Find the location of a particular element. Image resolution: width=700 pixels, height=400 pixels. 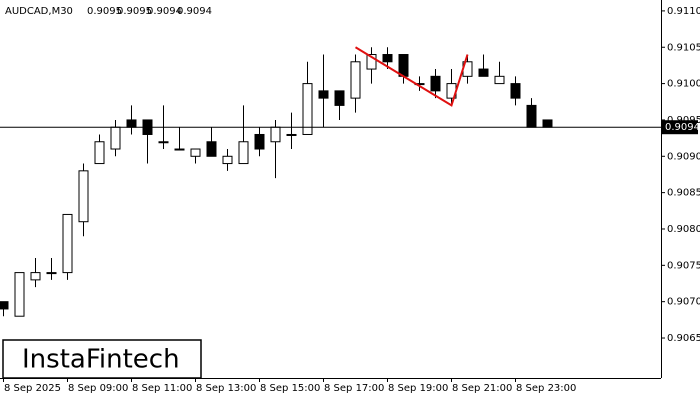

x-tick-label: 8 Sep 09:00 is located at coordinates (98, 388).